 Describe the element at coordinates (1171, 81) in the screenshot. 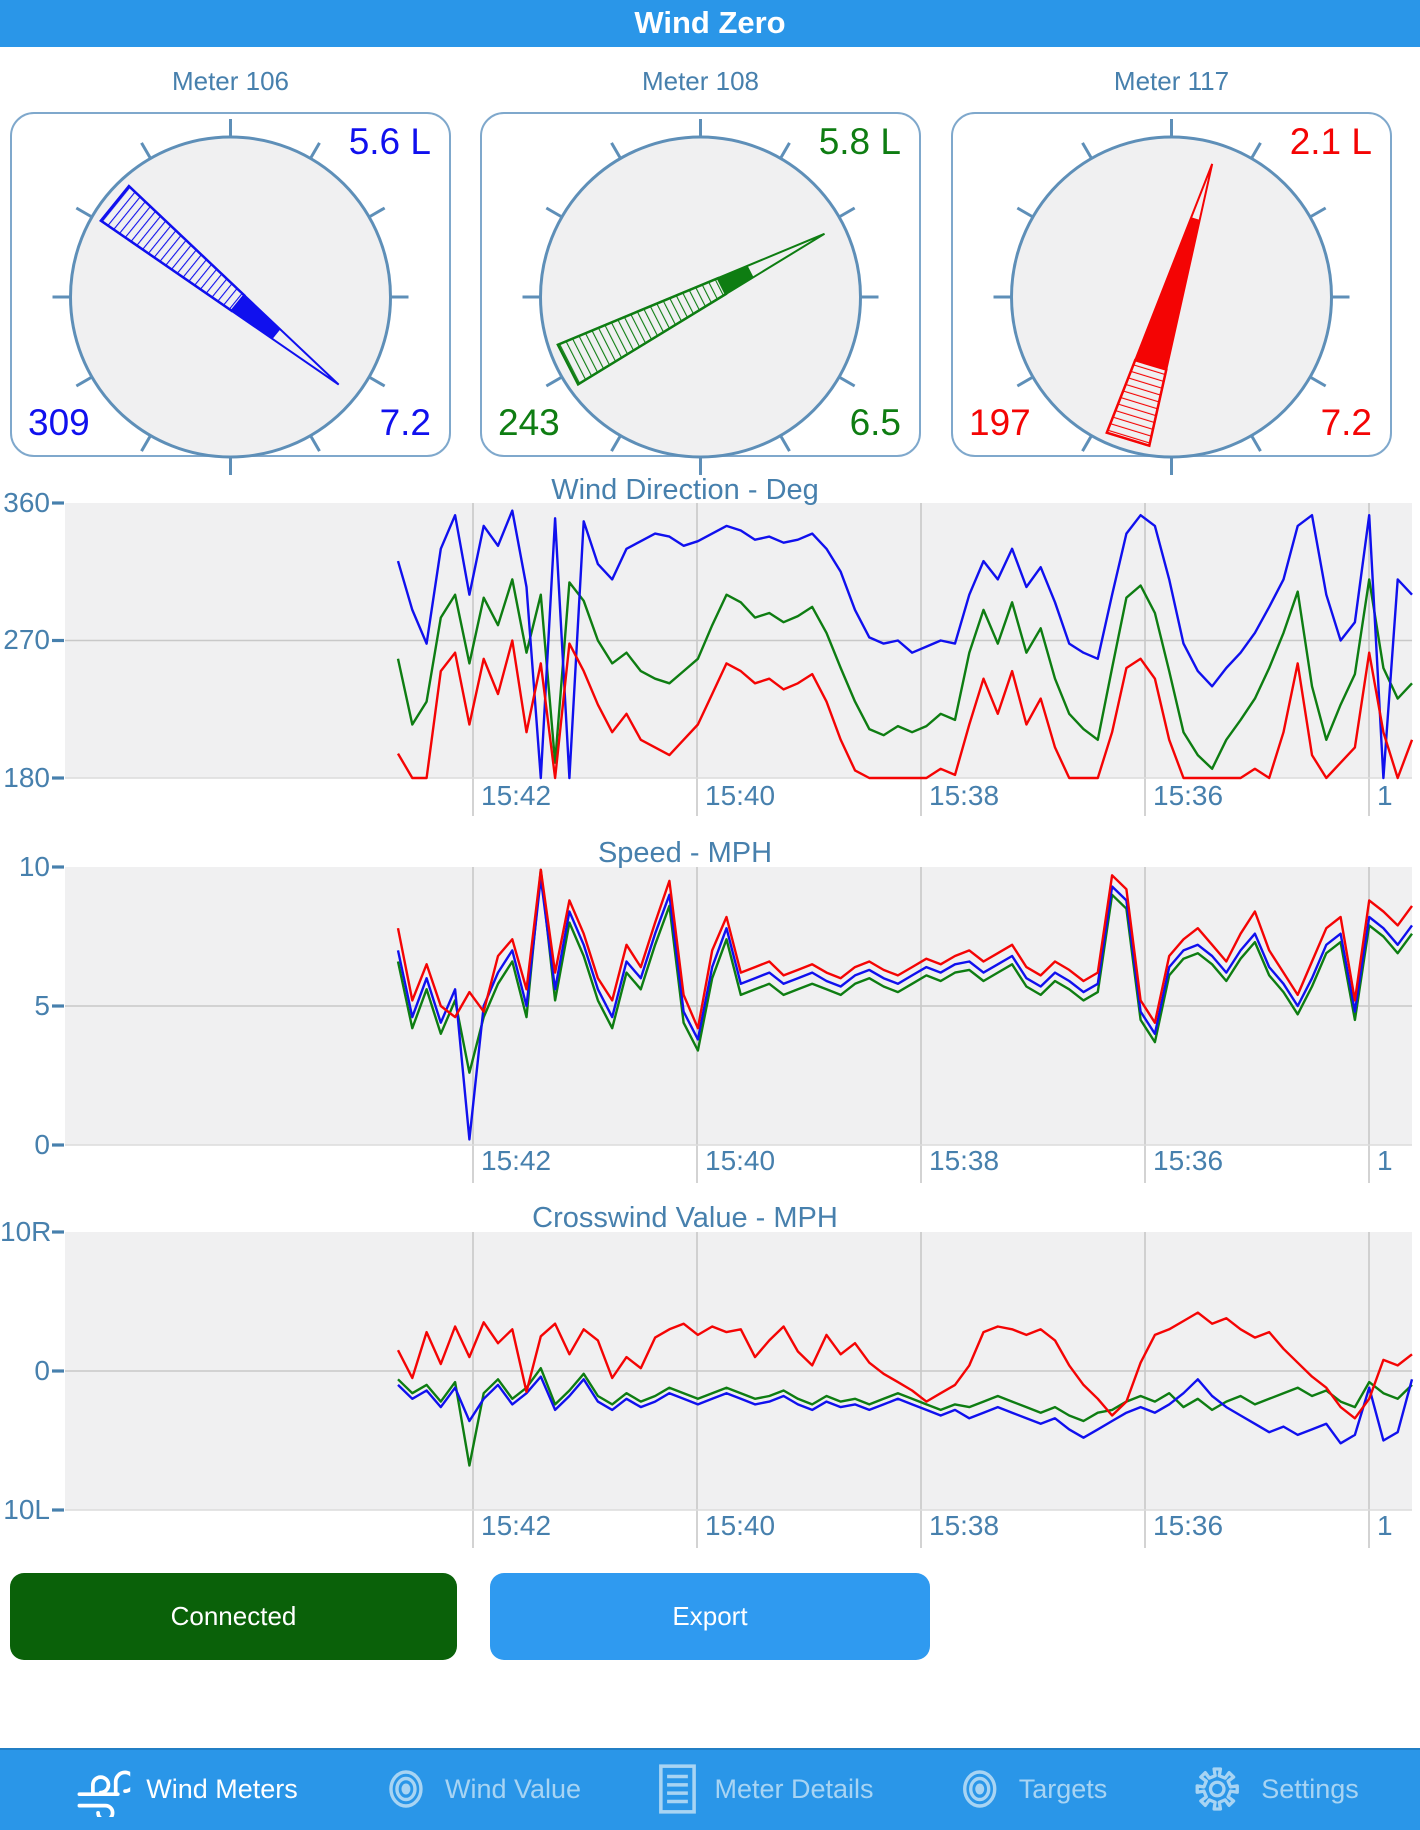

I see `meter-name: Meter 117` at that location.